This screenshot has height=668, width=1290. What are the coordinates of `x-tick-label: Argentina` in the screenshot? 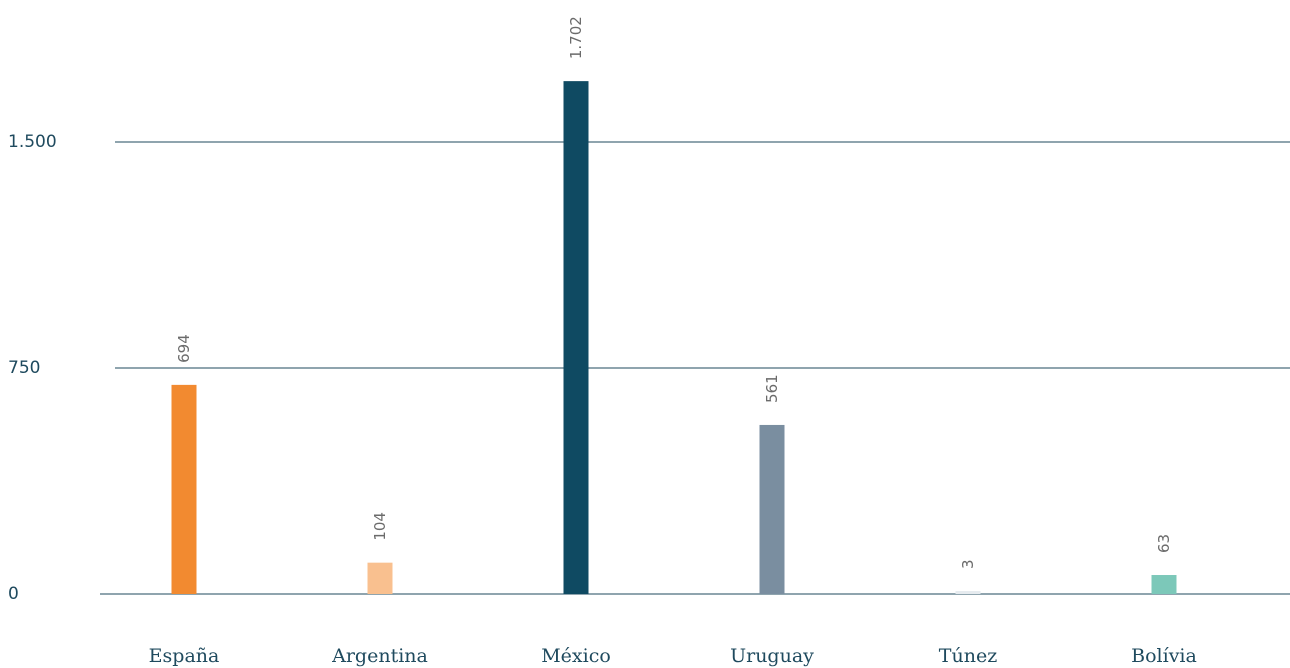 It's located at (379, 656).